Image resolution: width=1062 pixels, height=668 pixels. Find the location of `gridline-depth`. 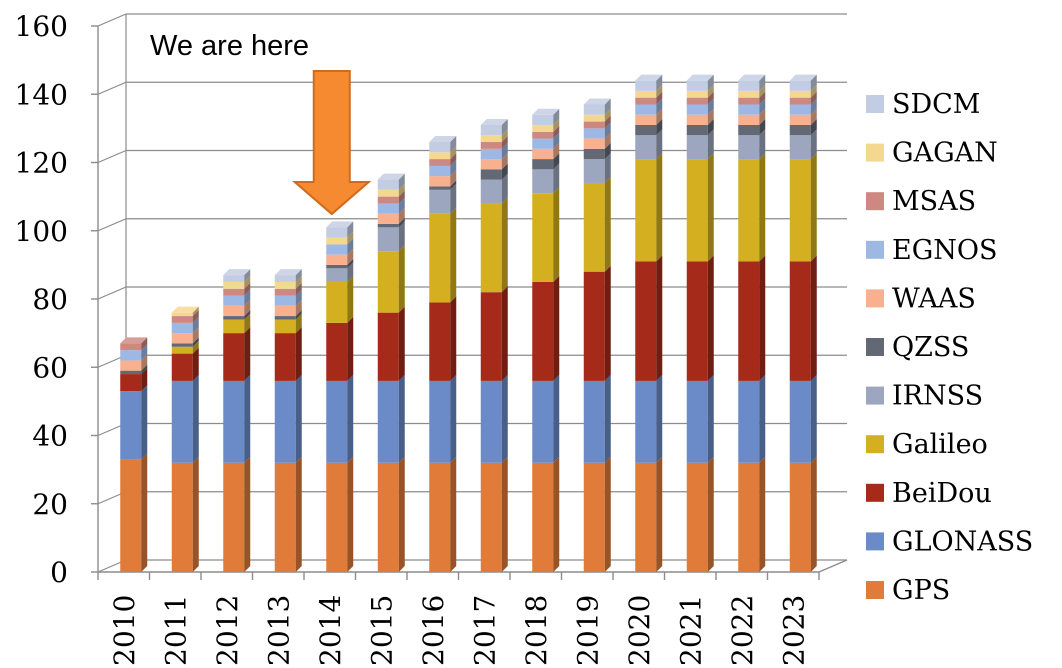

gridline-depth is located at coordinates (112, 156).